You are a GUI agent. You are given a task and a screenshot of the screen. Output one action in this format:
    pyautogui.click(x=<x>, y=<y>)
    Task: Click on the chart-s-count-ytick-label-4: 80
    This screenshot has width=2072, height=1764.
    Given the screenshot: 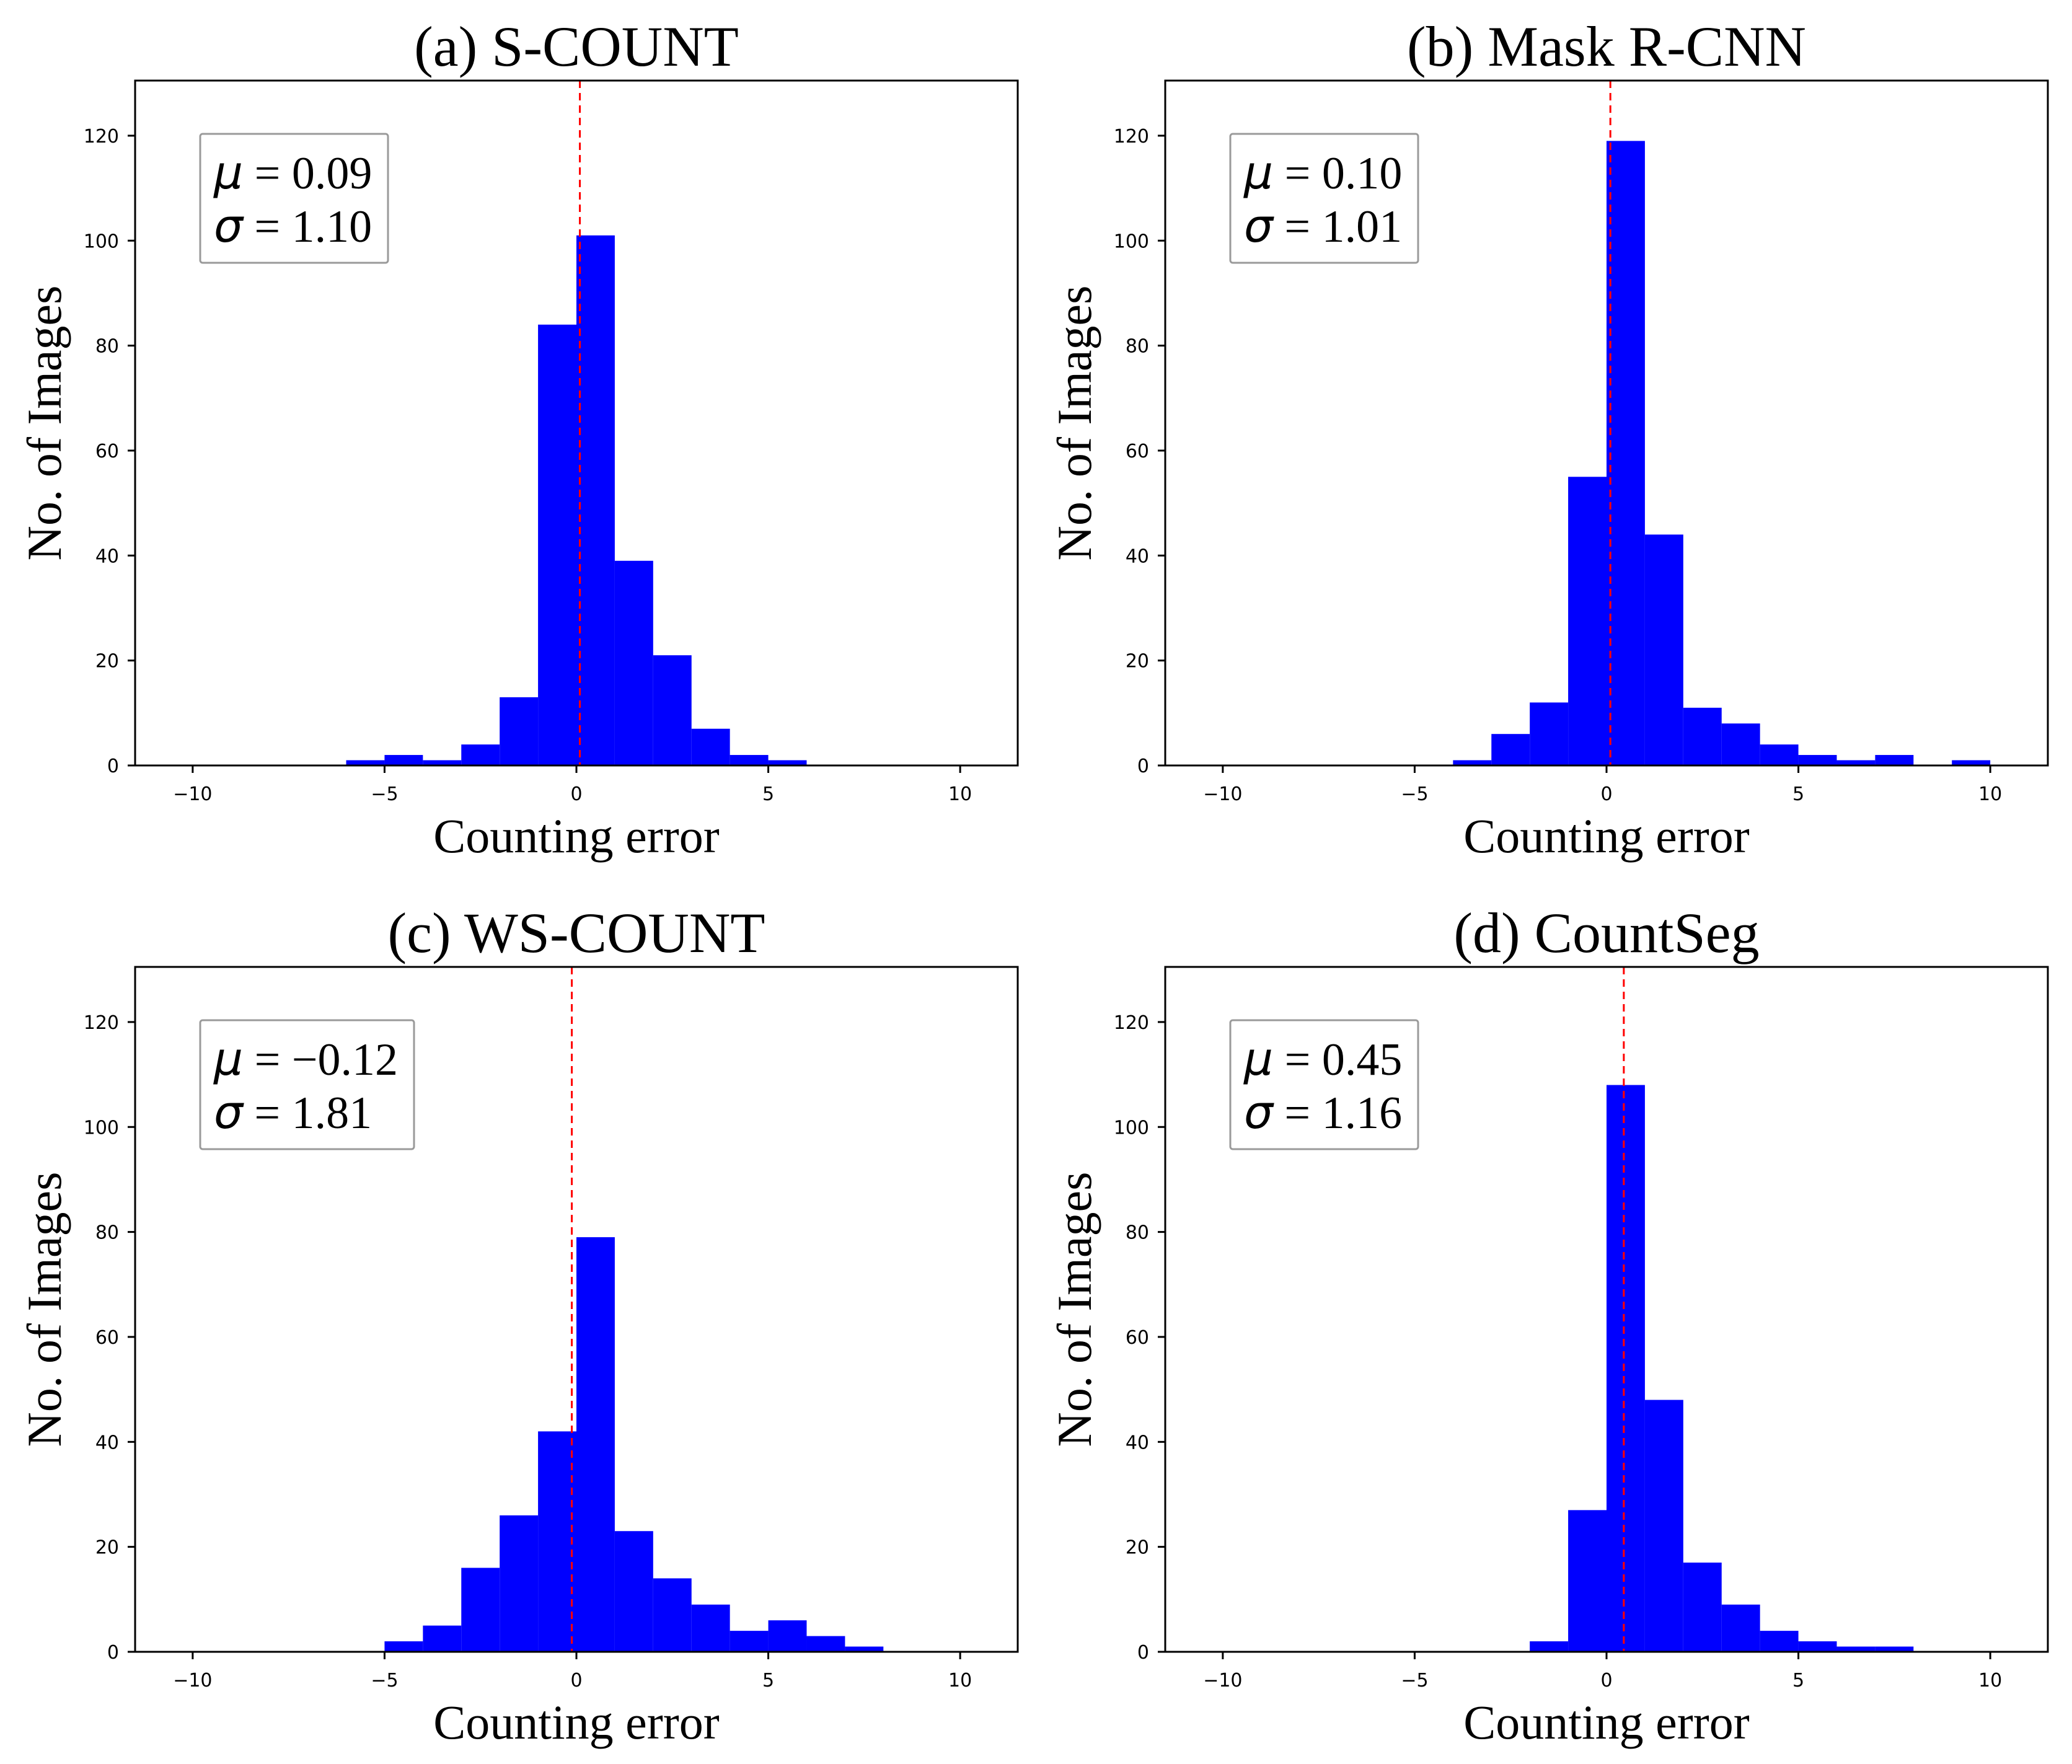 What is the action you would take?
    pyautogui.click(x=107, y=347)
    